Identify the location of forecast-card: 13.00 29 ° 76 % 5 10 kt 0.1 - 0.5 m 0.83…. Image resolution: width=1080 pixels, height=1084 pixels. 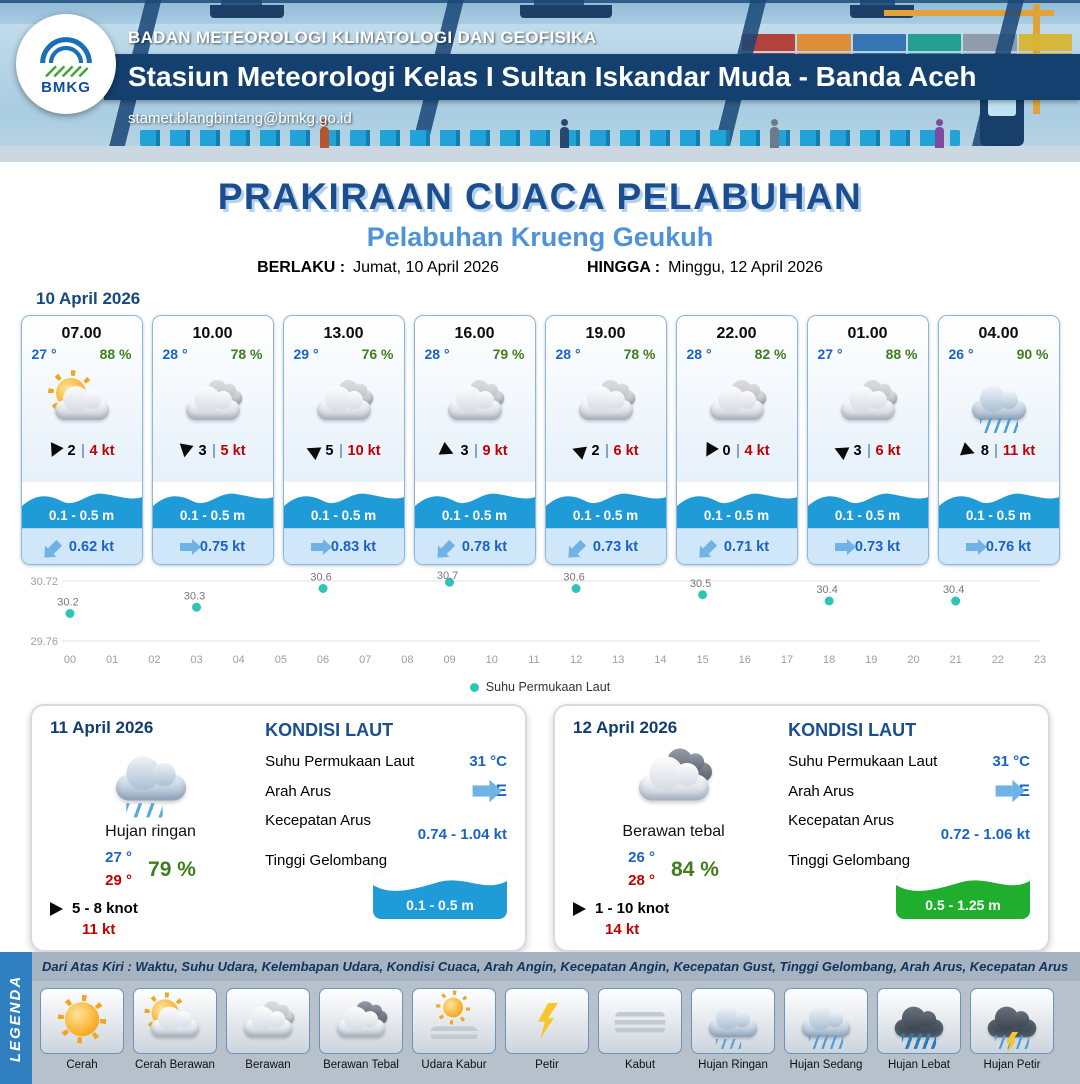
(343, 440).